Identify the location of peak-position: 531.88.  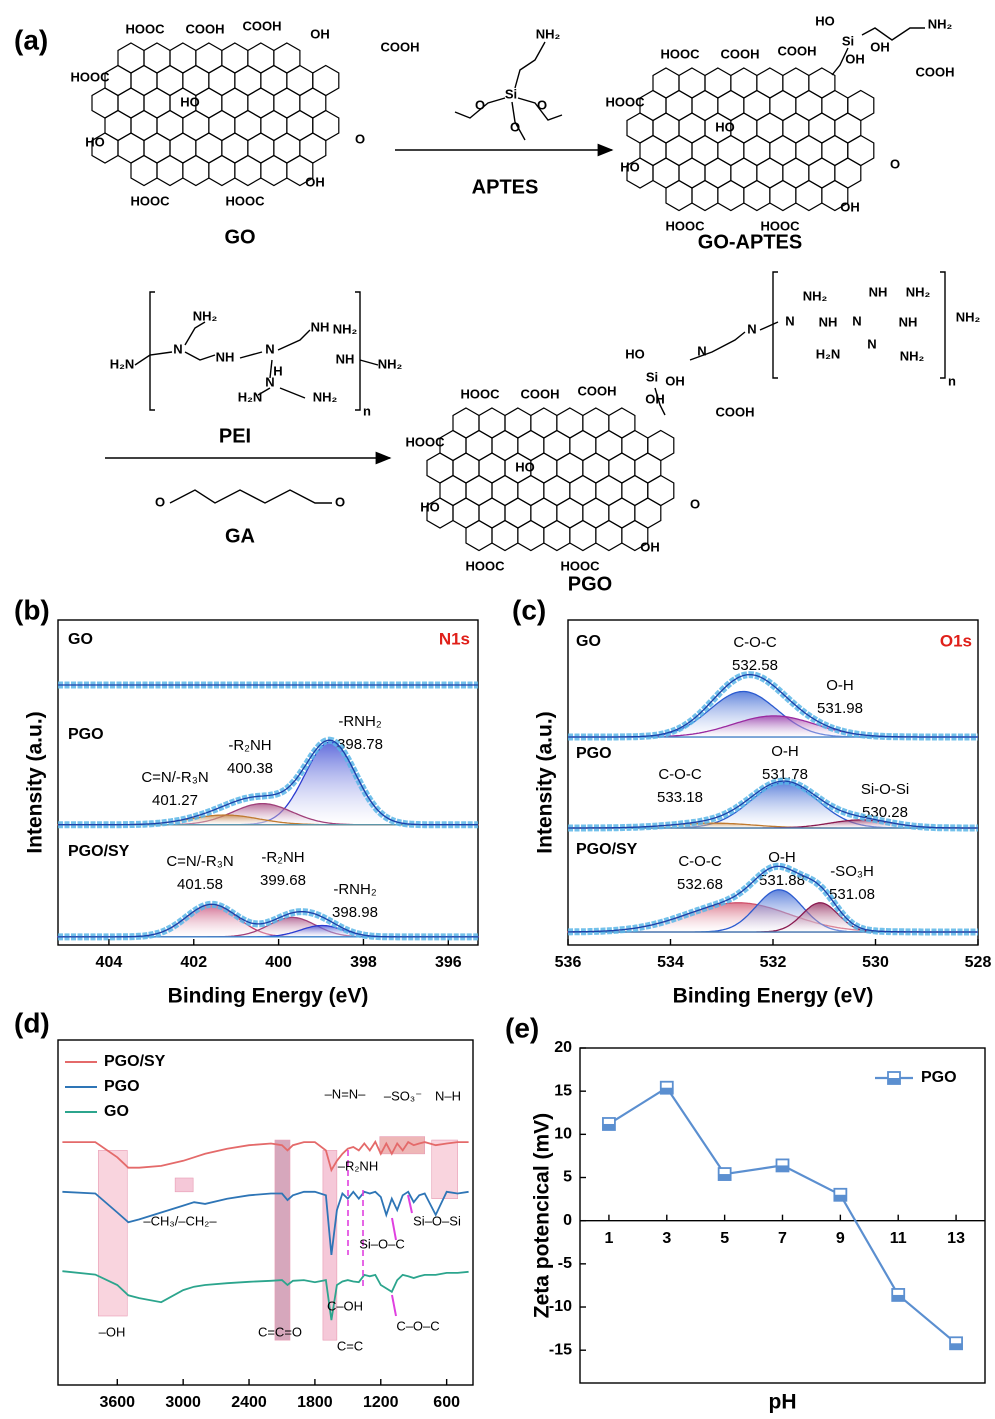
(782, 880).